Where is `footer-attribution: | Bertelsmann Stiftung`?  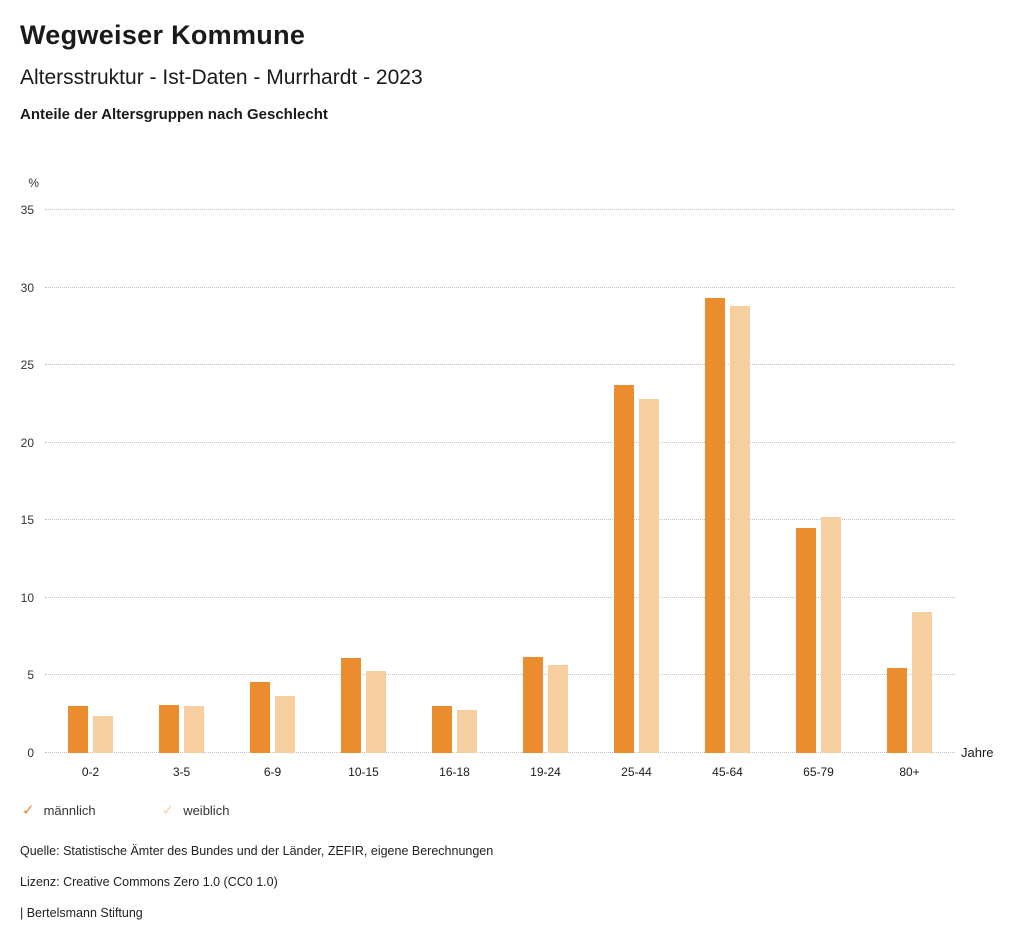 footer-attribution: | Bertelsmann Stiftung is located at coordinates (81, 913).